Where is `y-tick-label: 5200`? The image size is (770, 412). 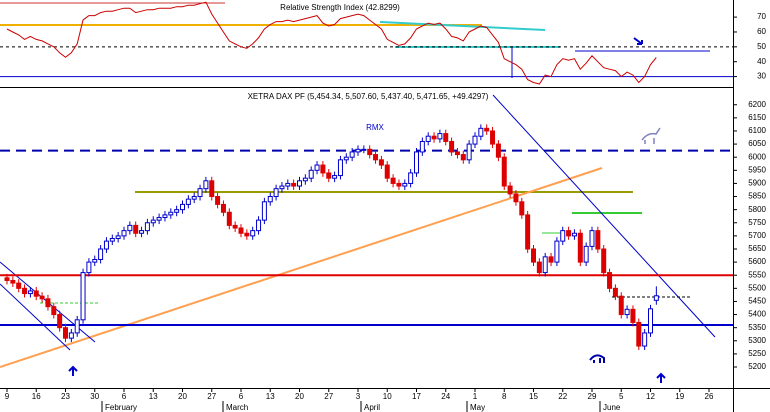
y-tick-label: 5200 is located at coordinates (757, 366).